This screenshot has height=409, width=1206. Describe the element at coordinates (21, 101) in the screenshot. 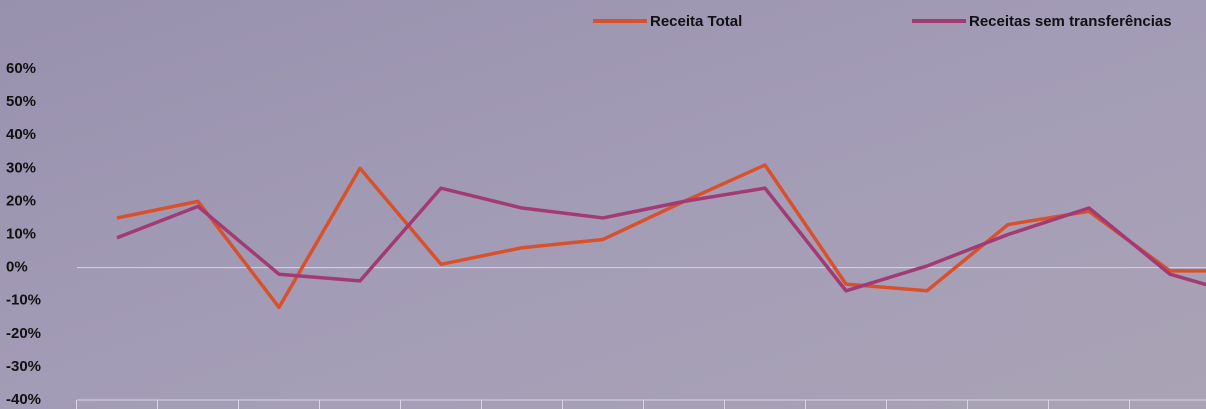

I see `y-tick-label: 50%` at that location.